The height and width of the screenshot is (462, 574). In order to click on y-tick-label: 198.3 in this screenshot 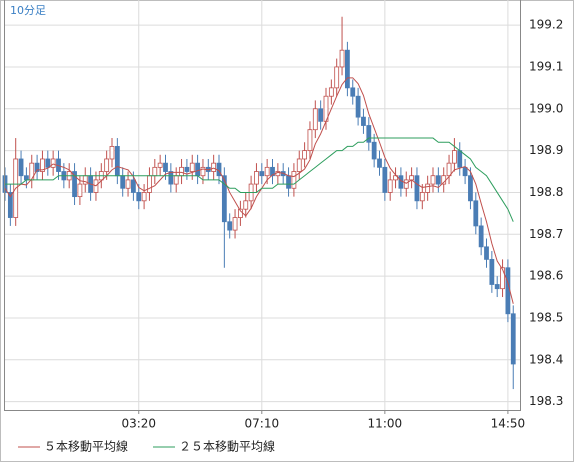, I will do `click(546, 401)`.